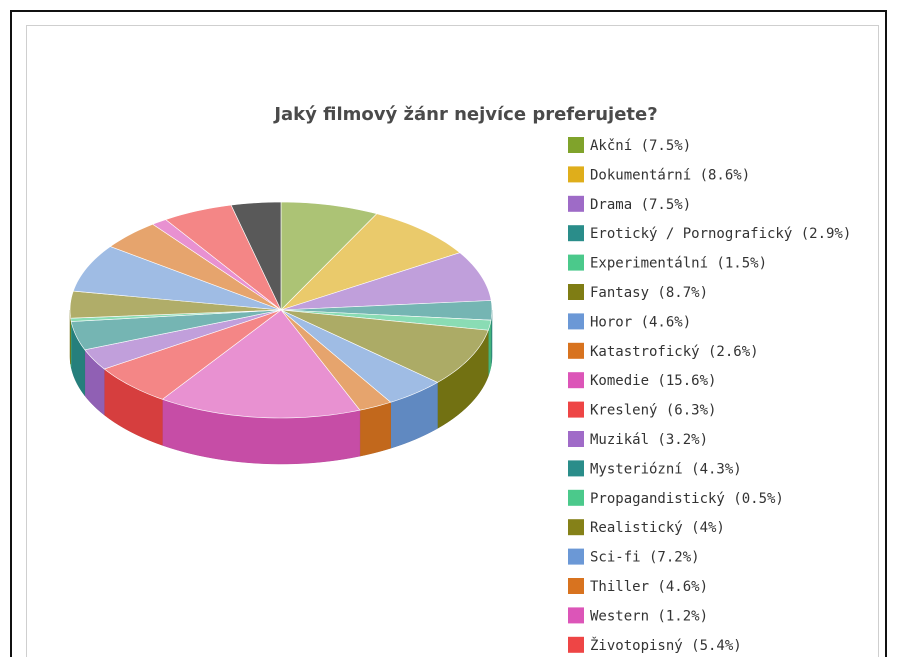 The width and height of the screenshot is (897, 657). Describe the element at coordinates (649, 587) in the screenshot. I see `legend-label-16: Thiller (4.6%)` at that location.